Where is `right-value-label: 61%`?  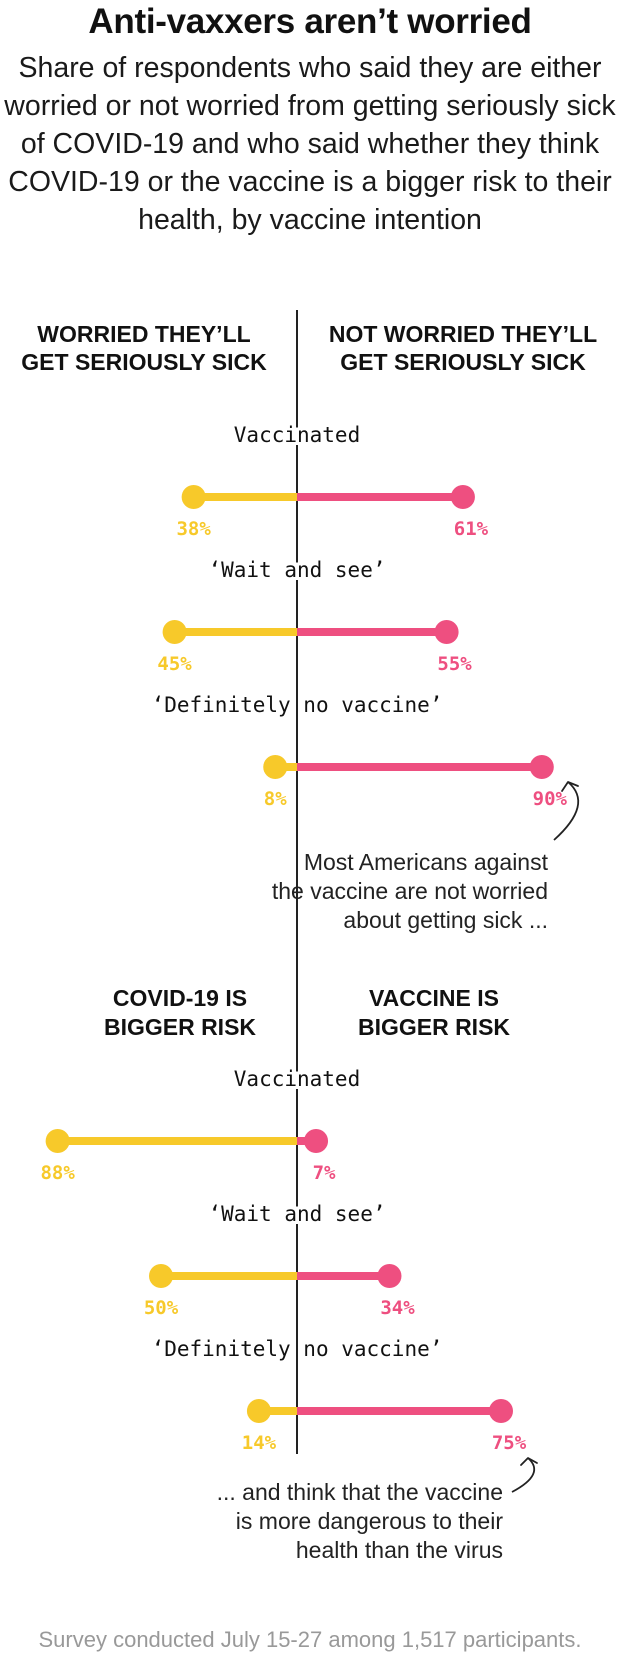
right-value-label: 61% is located at coordinates (471, 529).